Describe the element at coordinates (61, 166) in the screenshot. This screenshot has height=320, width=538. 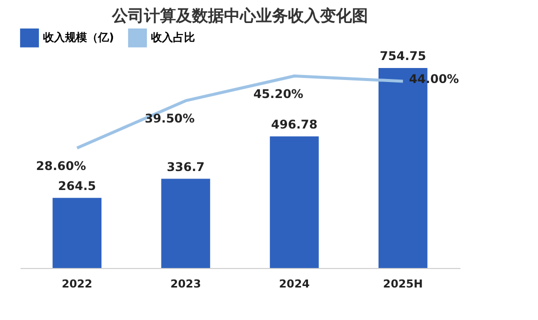
I see `data-label: 28.60%` at that location.